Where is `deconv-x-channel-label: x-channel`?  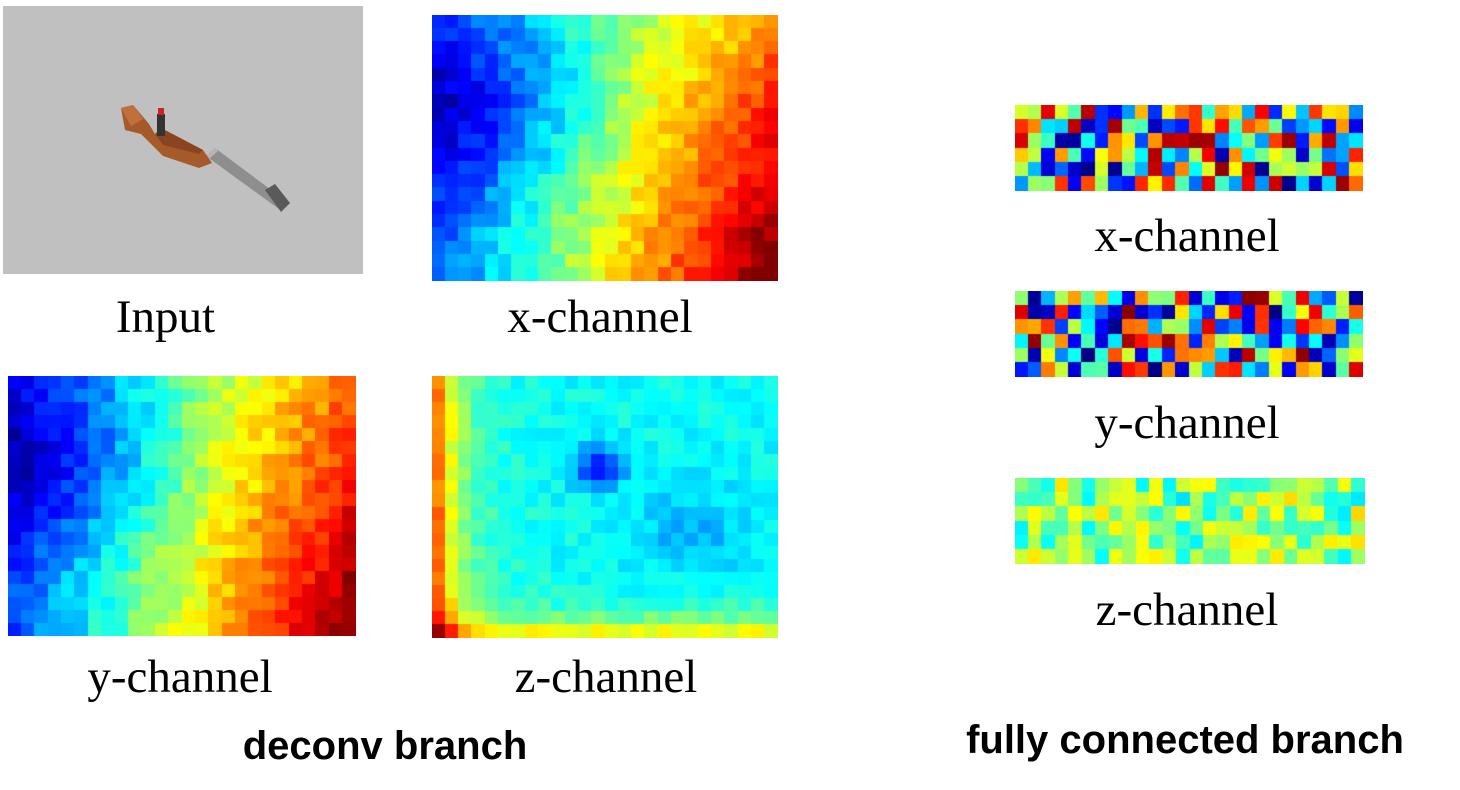 deconv-x-channel-label: x-channel is located at coordinates (600, 317).